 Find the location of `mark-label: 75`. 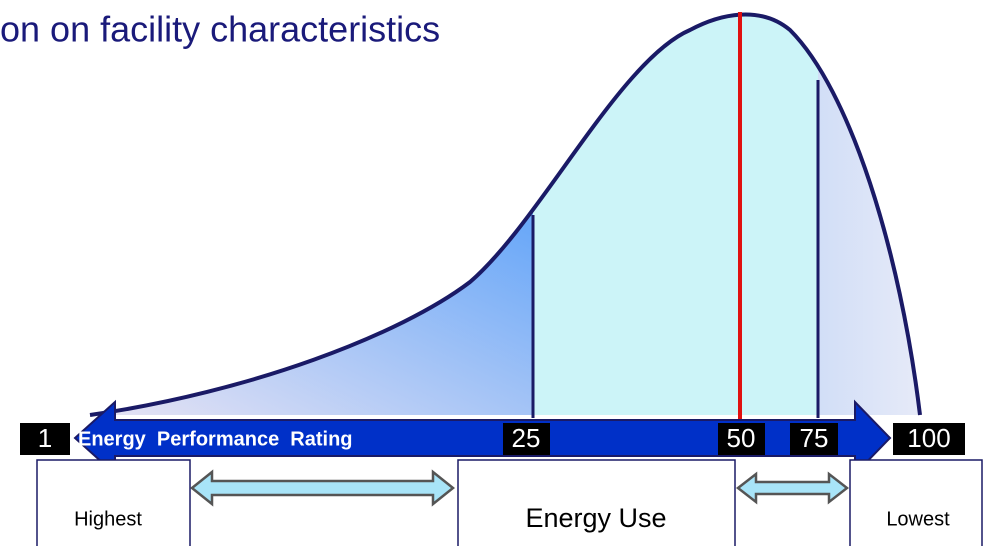

mark-label: 75 is located at coordinates (814, 438).